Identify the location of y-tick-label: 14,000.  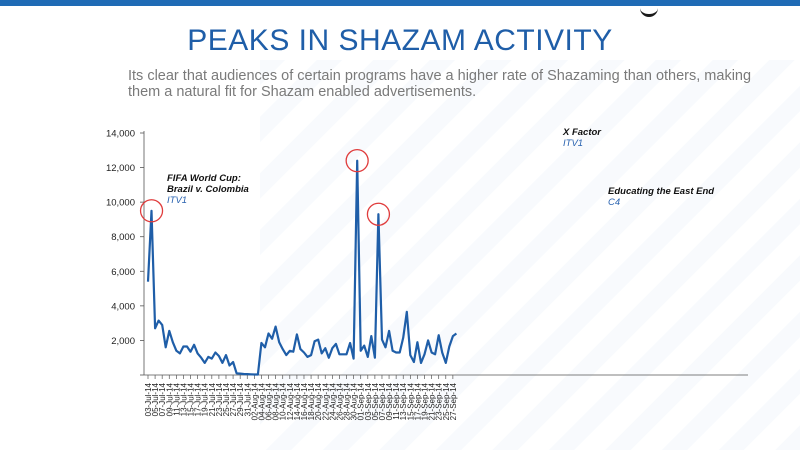
(120, 134).